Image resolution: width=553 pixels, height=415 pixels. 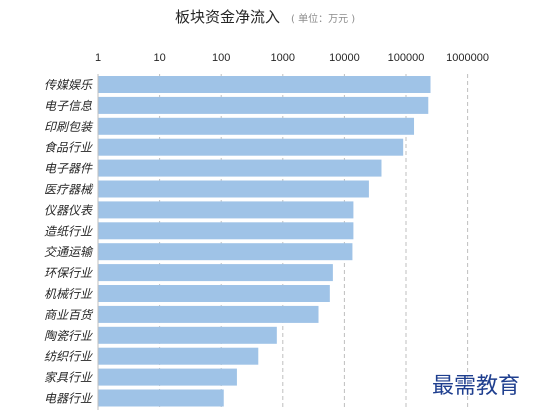 I want to click on category-label: 食品行业, so click(x=68, y=148).